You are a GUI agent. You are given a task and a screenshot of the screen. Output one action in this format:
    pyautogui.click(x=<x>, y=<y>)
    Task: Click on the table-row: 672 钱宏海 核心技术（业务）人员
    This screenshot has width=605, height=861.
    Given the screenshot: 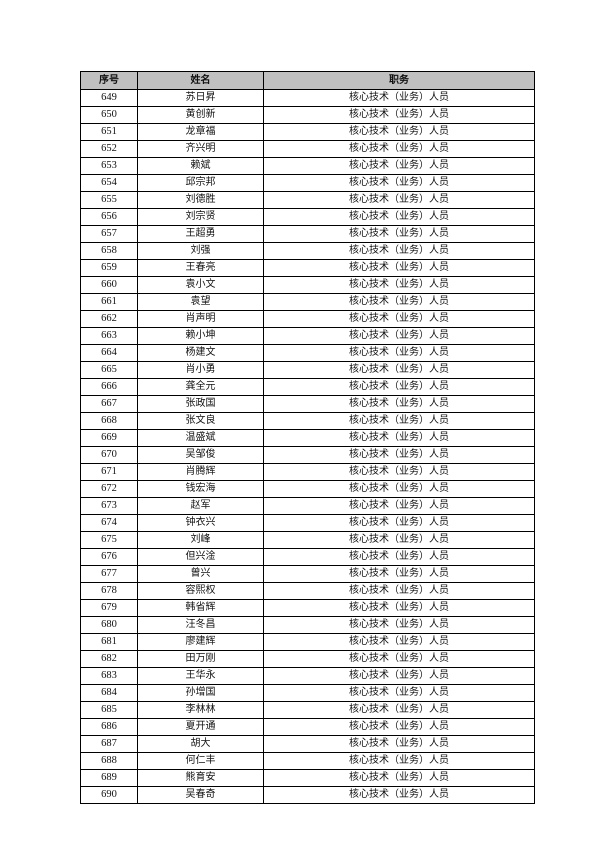 What is the action you would take?
    pyautogui.click(x=307, y=489)
    